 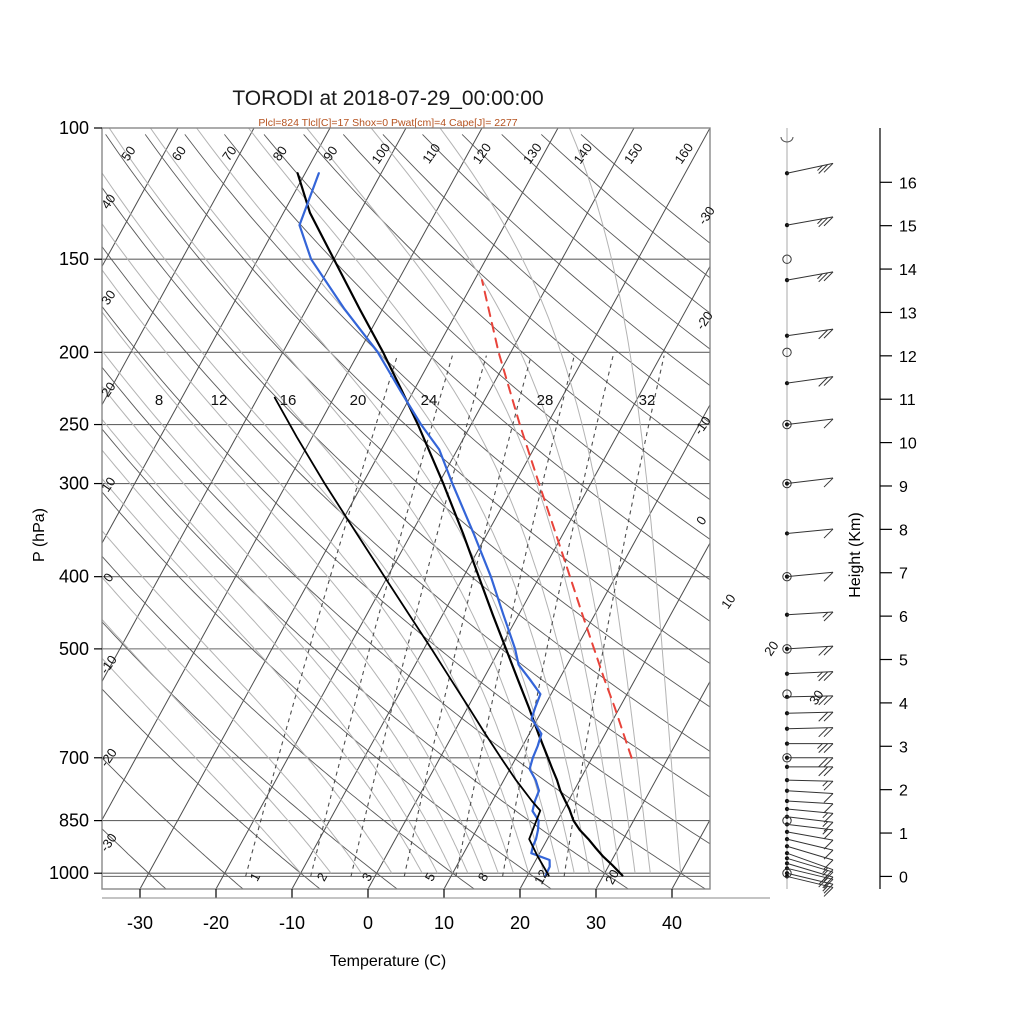 What do you see at coordinates (908, 270) in the screenshot?
I see `height-tick-14: 14` at bounding box center [908, 270].